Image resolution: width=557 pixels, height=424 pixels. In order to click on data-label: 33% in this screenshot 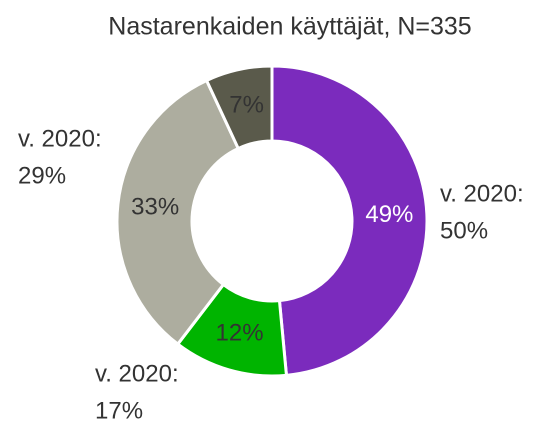, I will do `click(155, 207)`.